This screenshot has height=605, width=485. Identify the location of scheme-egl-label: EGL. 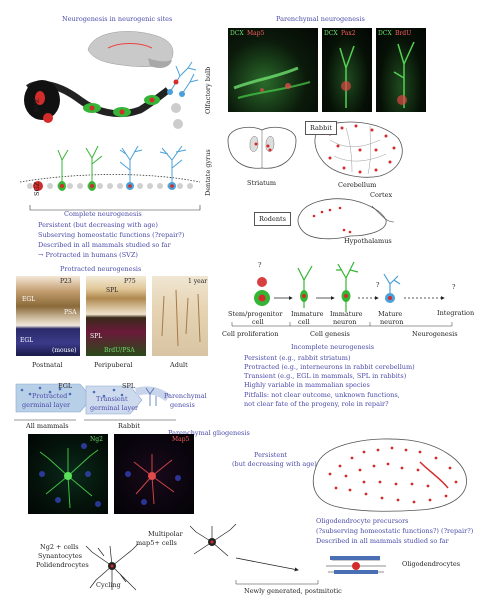
(65, 386).